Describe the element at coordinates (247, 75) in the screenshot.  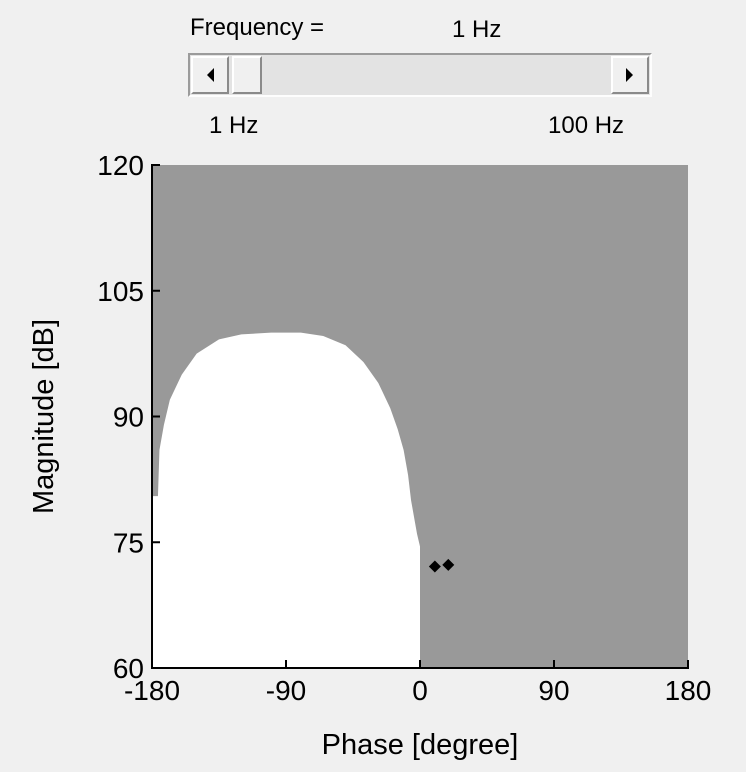
I see `slider-thumb` at that location.